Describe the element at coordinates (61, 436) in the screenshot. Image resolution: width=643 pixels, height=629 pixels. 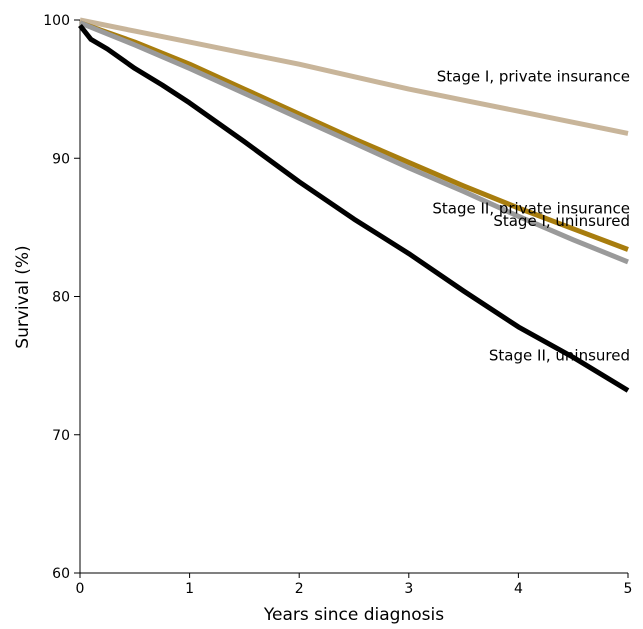
I see `y-tick-label: 70` at that location.